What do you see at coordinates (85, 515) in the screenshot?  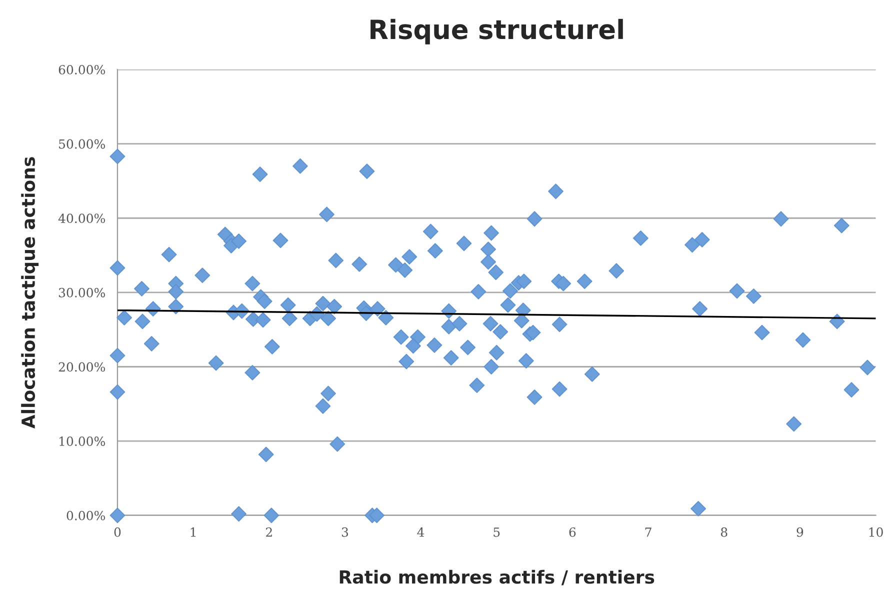 I see `y-tick-label: 0.00%` at bounding box center [85, 515].